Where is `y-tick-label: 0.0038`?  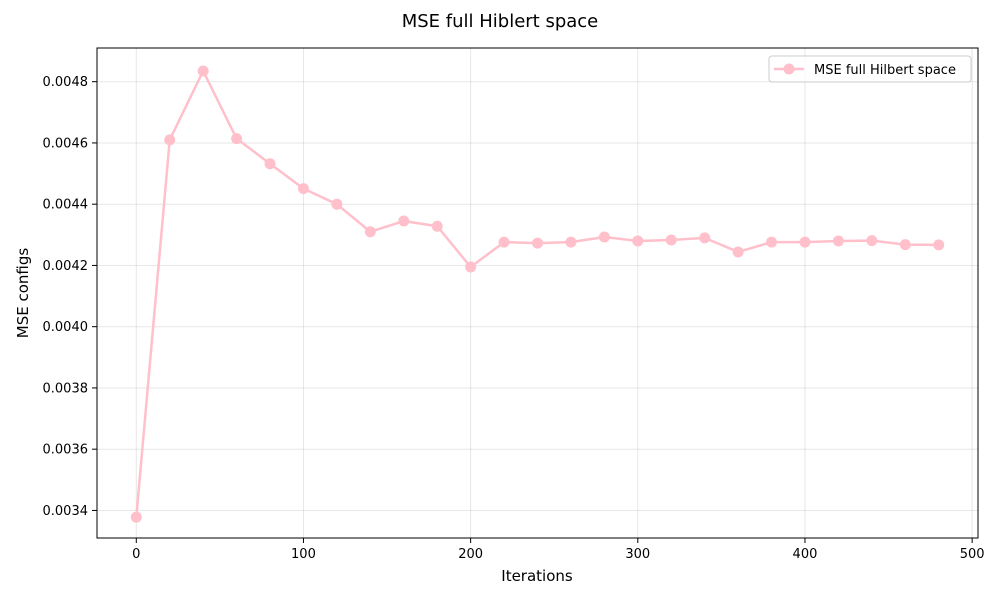
y-tick-label: 0.0038 is located at coordinates (66, 388).